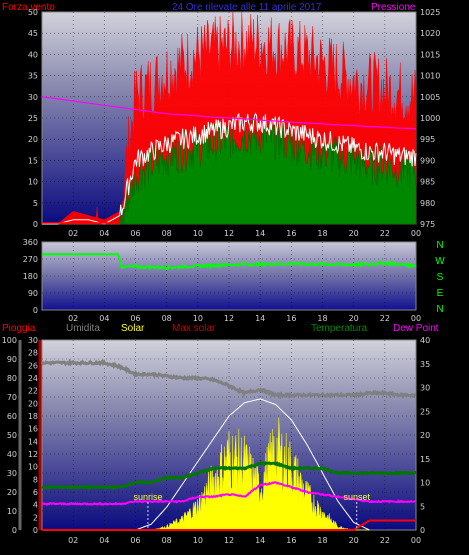 Image resolution: width=469 pixels, height=555 pixels. Describe the element at coordinates (228, 379) in the screenshot. I see `humidity-series` at that location.